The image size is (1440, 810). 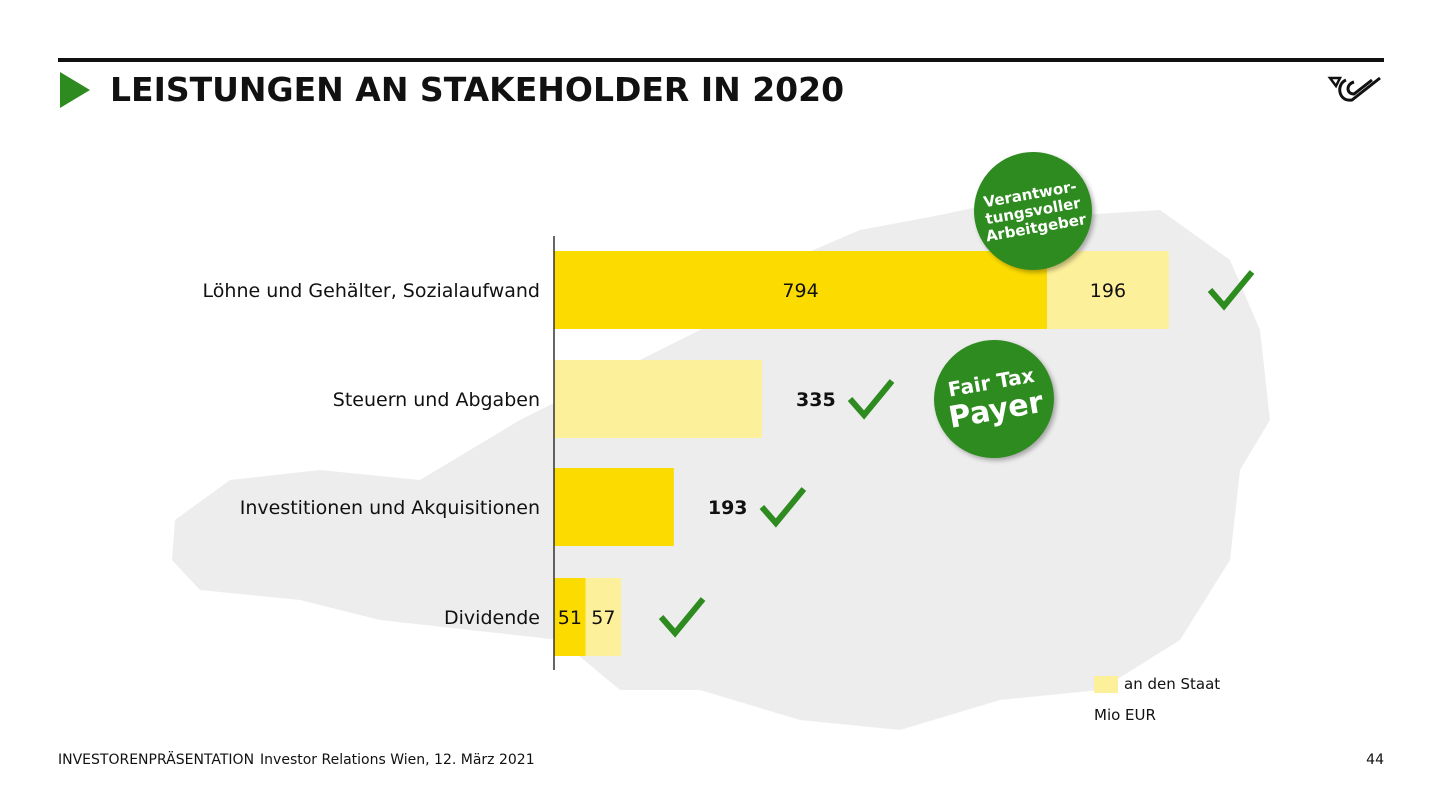 I want to click on data-label: 57, so click(x=603, y=618).